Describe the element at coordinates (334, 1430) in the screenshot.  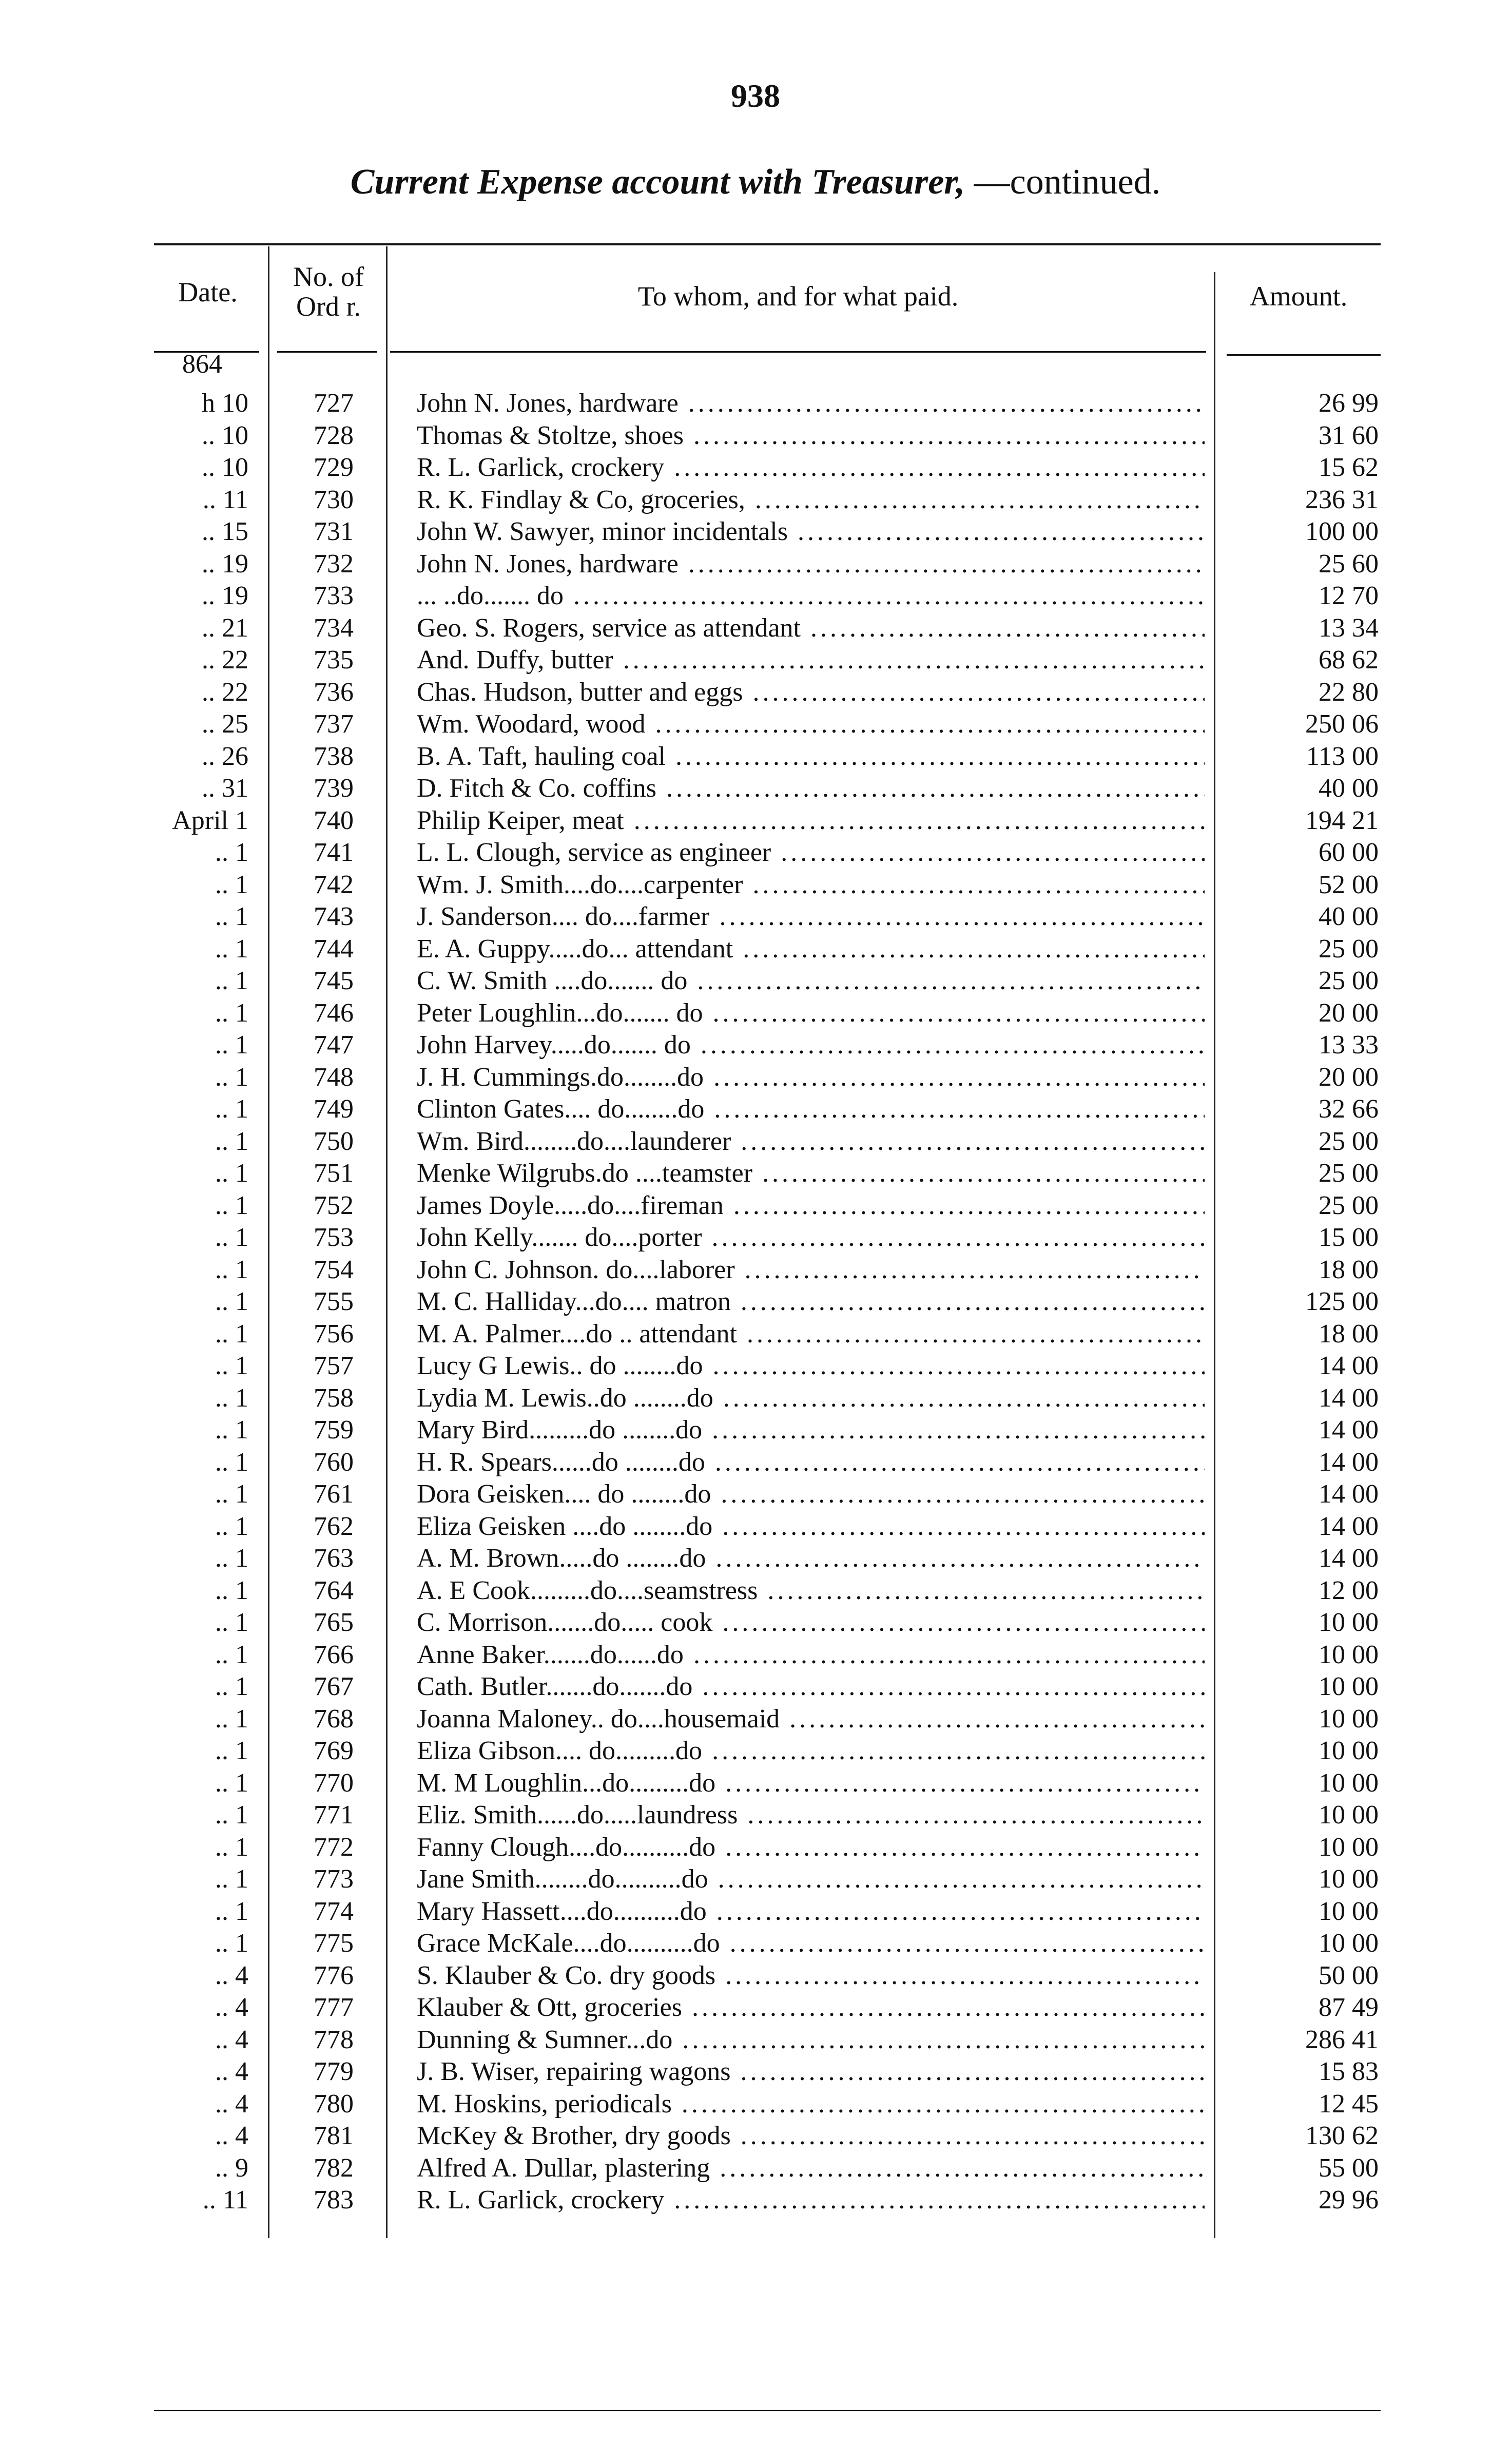
I see `row-order-number: 759` at that location.